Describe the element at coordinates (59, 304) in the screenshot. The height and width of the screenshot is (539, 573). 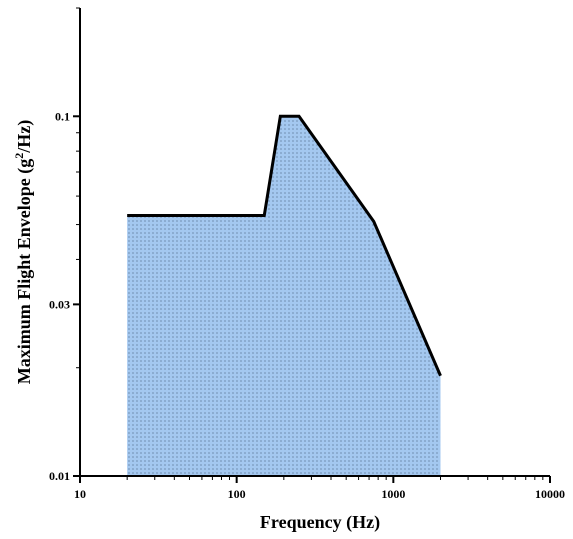
I see `y-tick-label: 0.03` at that location.